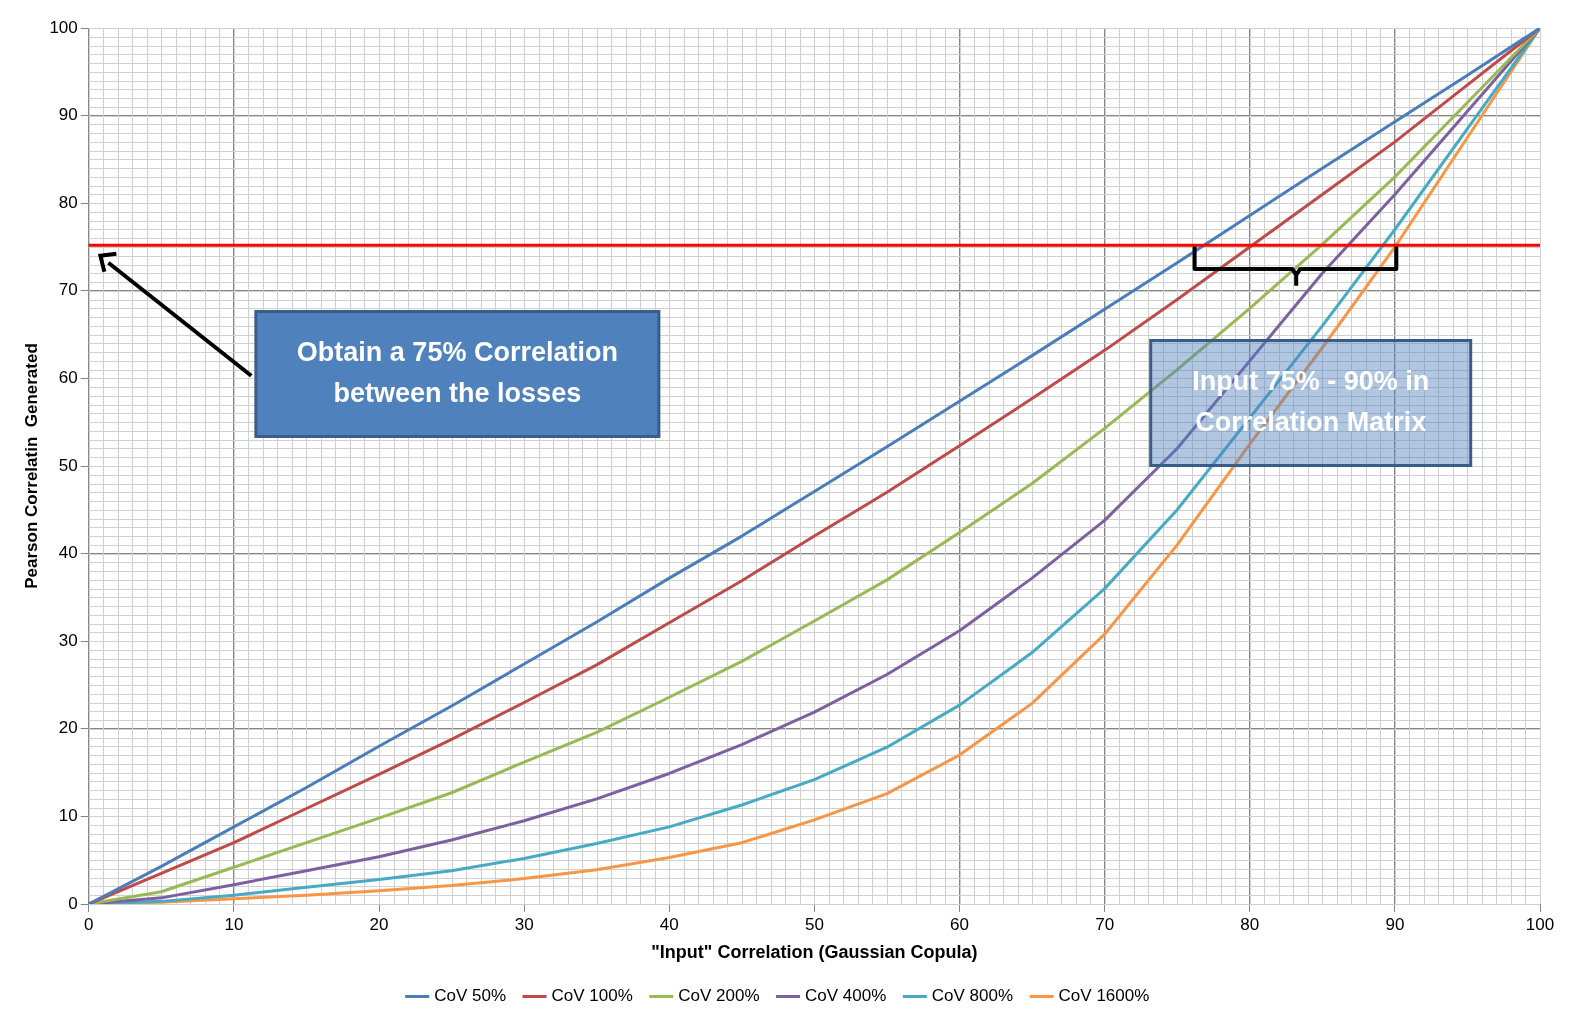  What do you see at coordinates (63, 27) in the screenshot?
I see `y-tick-label: 100` at bounding box center [63, 27].